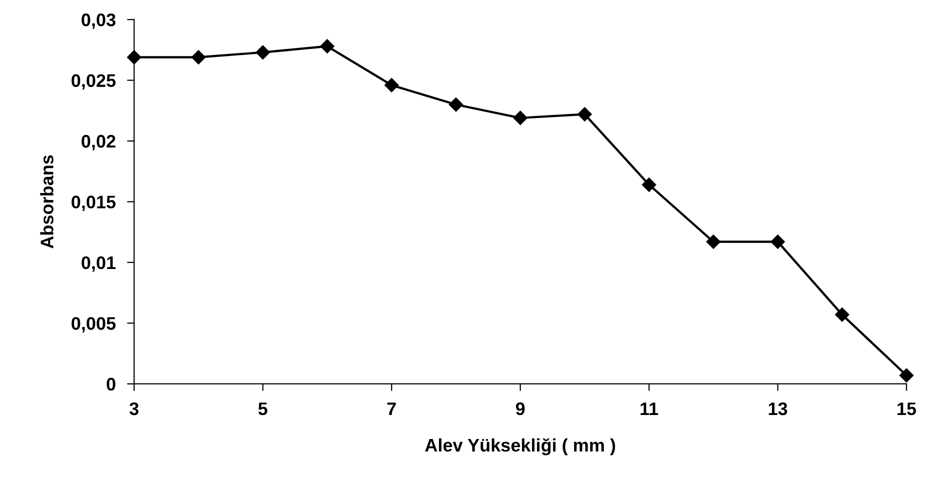 This screenshot has width=925, height=489. I want to click on y-tick-label: 0,005, so click(94, 324).